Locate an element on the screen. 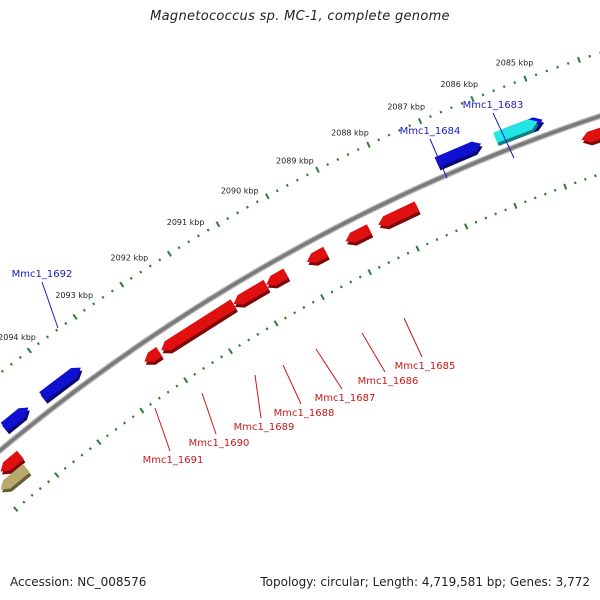 The height and width of the screenshot is (600, 600). reverse-gene-label: Mmc1_1687 is located at coordinates (345, 398).